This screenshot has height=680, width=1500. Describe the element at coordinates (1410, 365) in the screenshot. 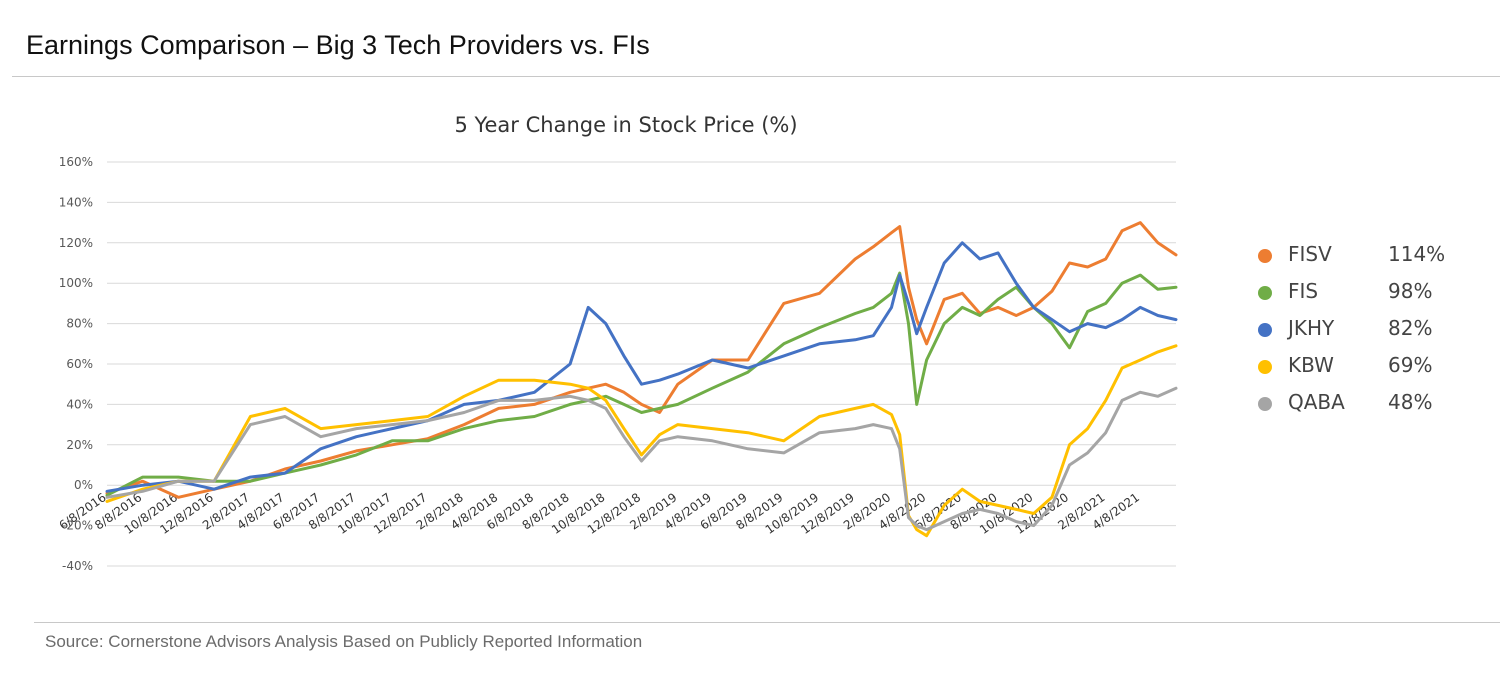

I see `legend-value: 69%` at that location.